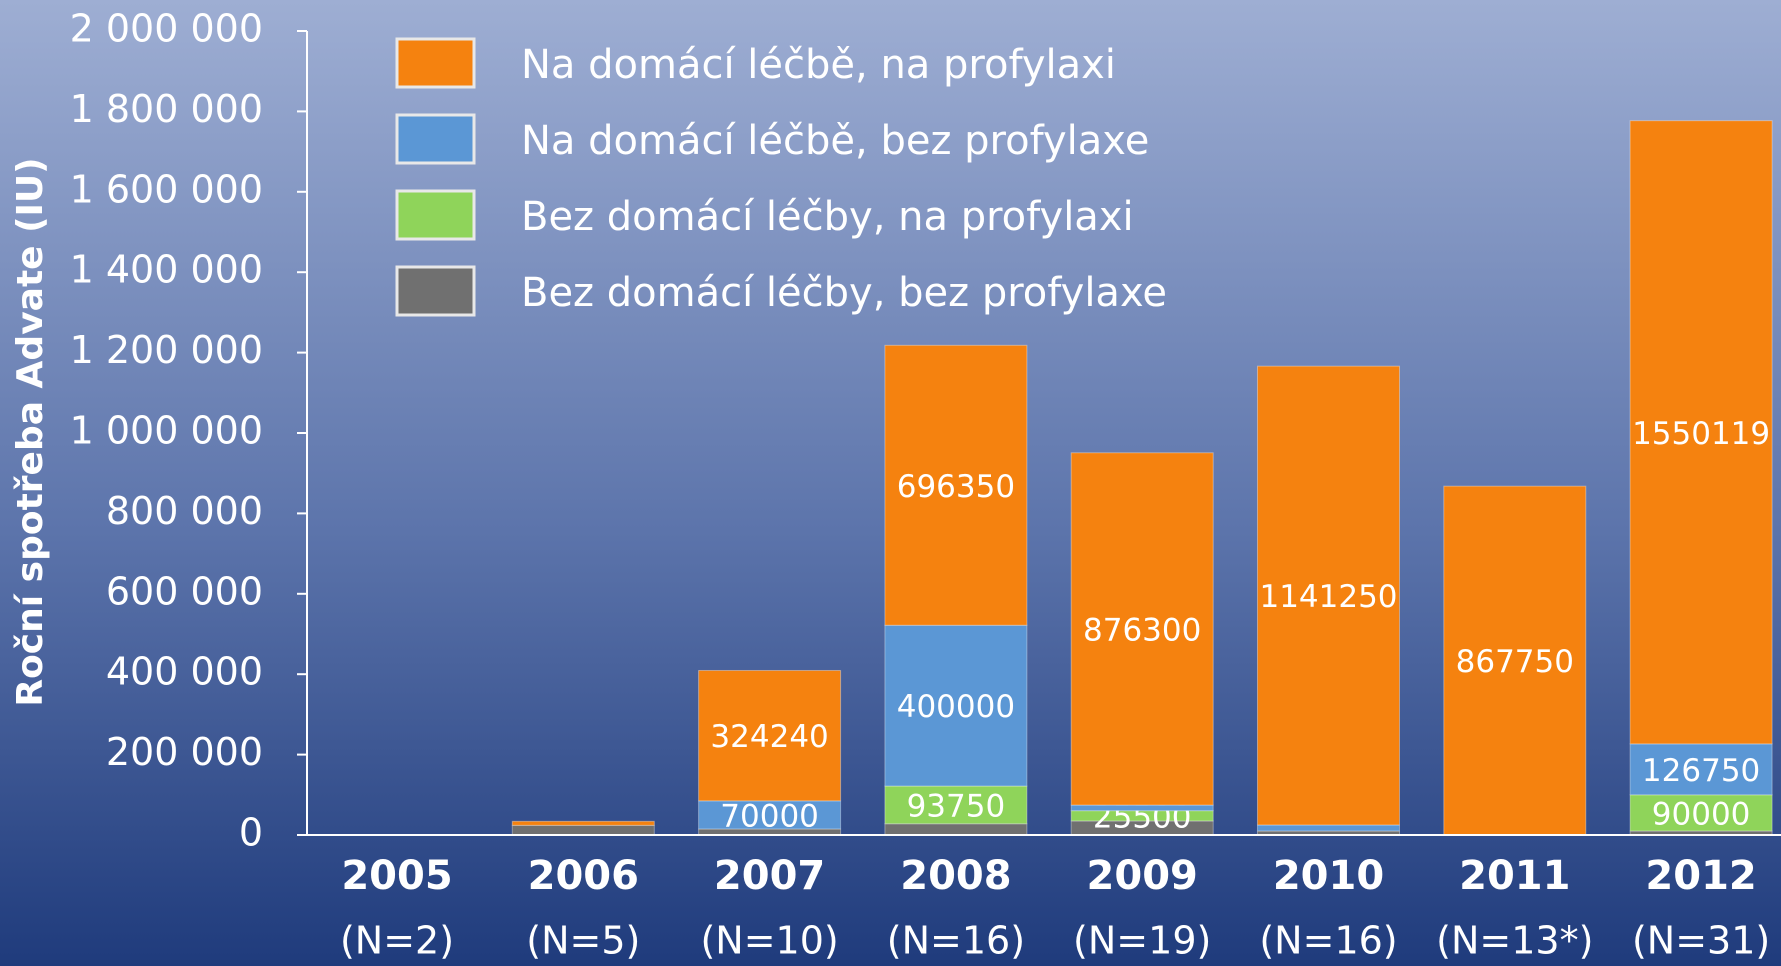 The width and height of the screenshot is (1781, 966). What do you see at coordinates (166, 350) in the screenshot?
I see `y-tick-label: 1 200 000` at bounding box center [166, 350].